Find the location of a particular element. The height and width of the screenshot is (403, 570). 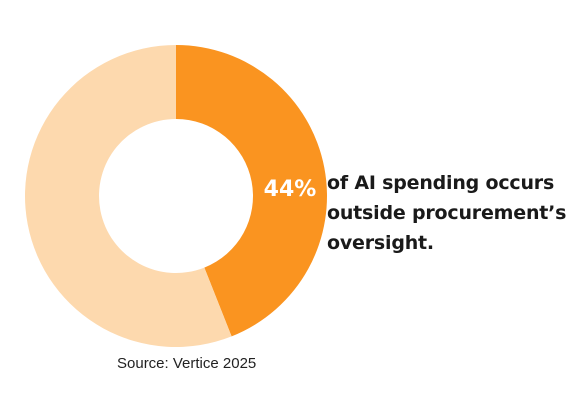

donut-slice-label-0: 44% is located at coordinates (290, 189).